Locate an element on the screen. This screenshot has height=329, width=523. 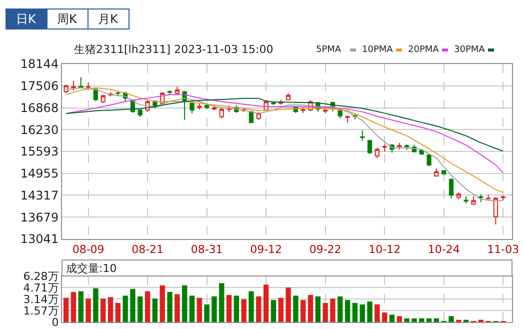
y-tick-label: 3.14万 is located at coordinates (41, 299).